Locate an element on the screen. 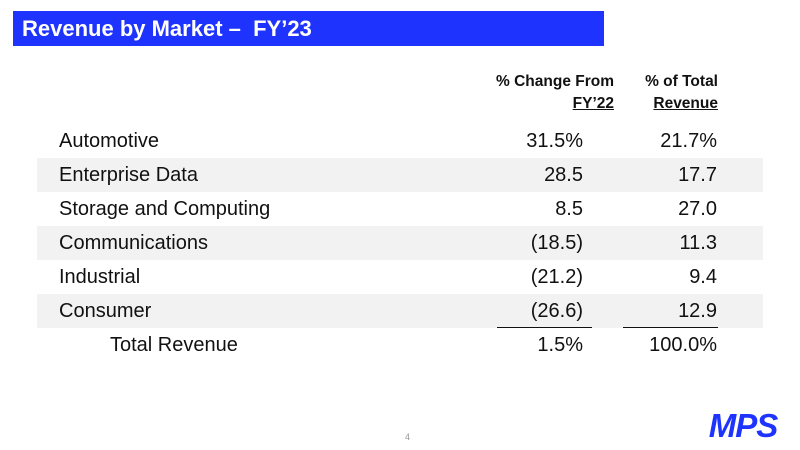 The height and width of the screenshot is (450, 800). percent-total-value: 9.4 is located at coordinates (703, 277).